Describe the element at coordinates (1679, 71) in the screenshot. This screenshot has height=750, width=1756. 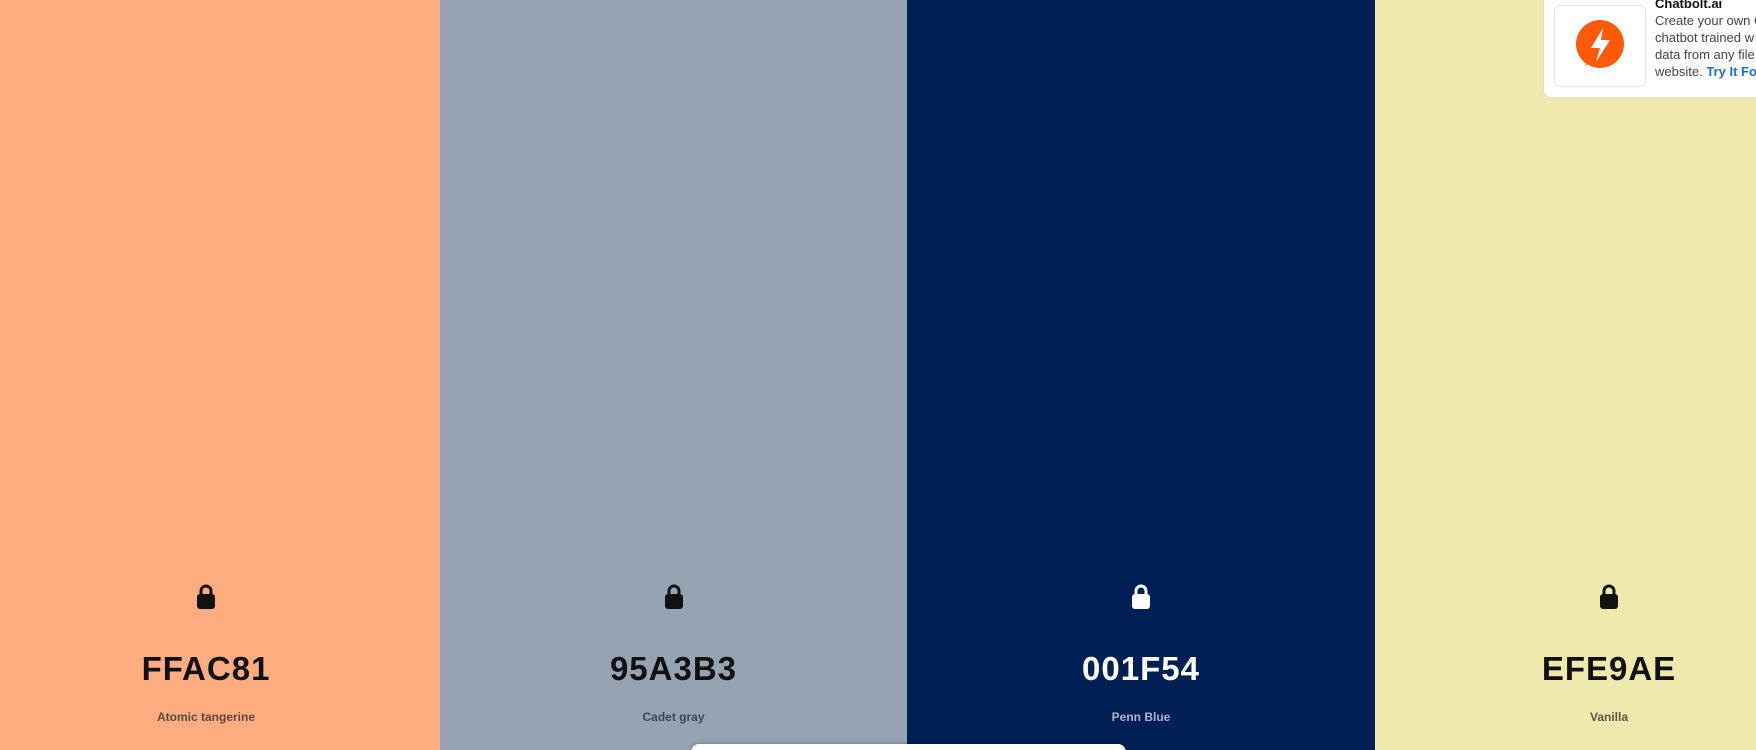
I see `ad-line-text: website.` at that location.